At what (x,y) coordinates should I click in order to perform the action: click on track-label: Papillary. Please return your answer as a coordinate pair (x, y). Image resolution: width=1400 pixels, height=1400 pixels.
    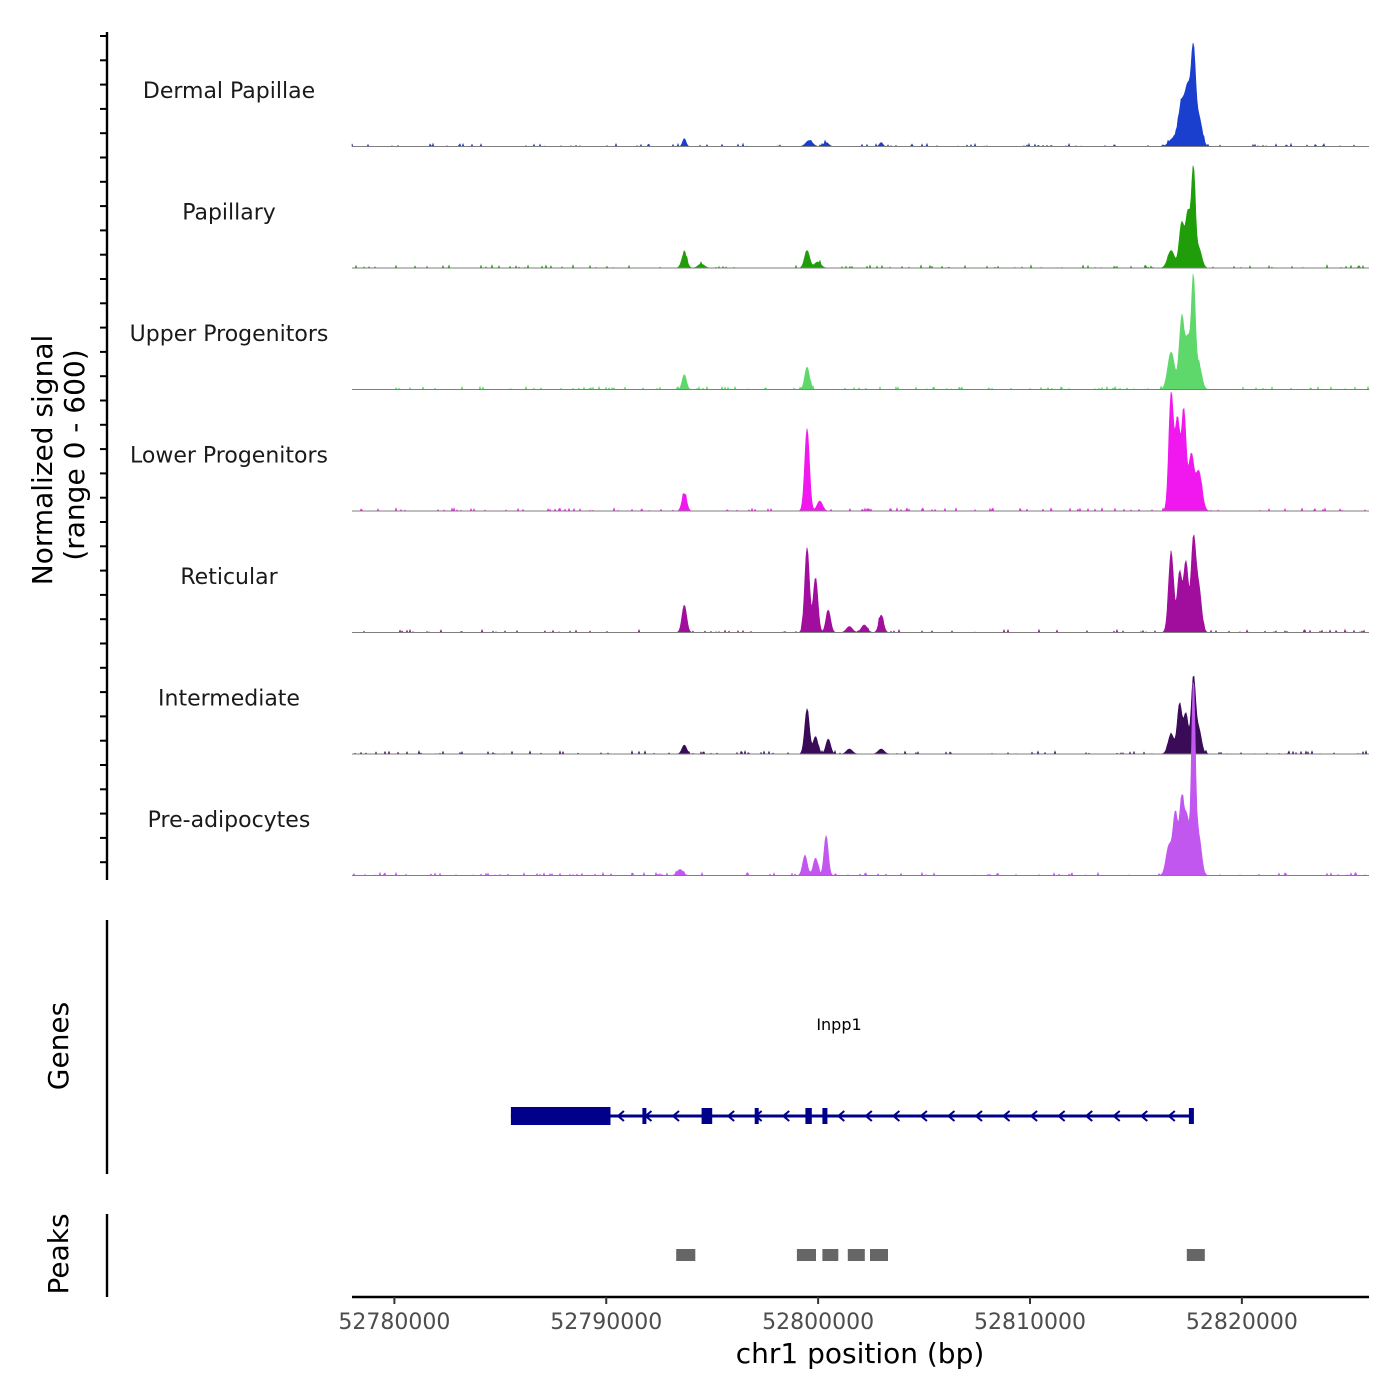
    Looking at the image, I should click on (229, 213).